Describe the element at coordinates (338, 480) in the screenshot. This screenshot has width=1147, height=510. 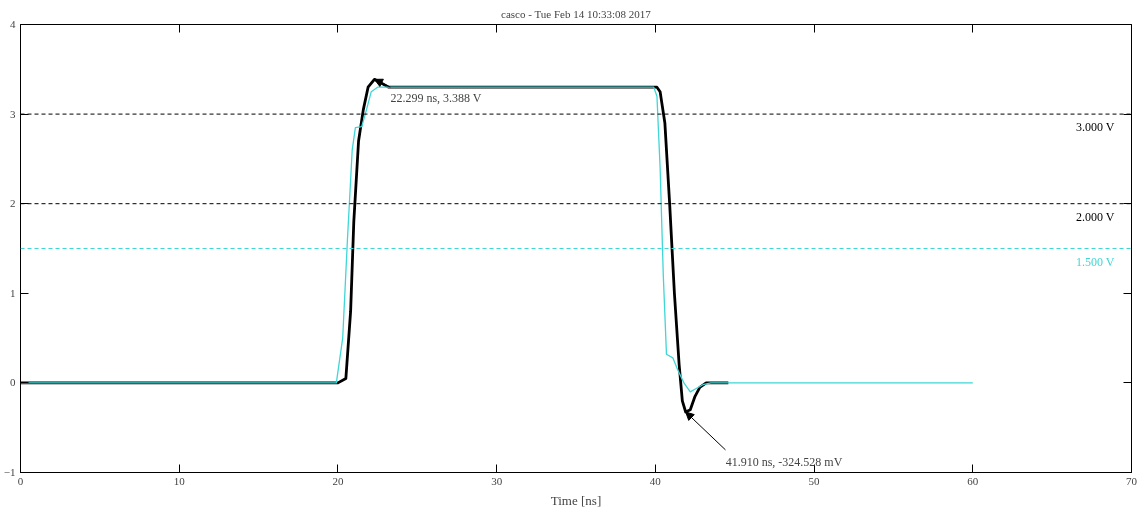
I see `x-tick-label: 20` at that location.